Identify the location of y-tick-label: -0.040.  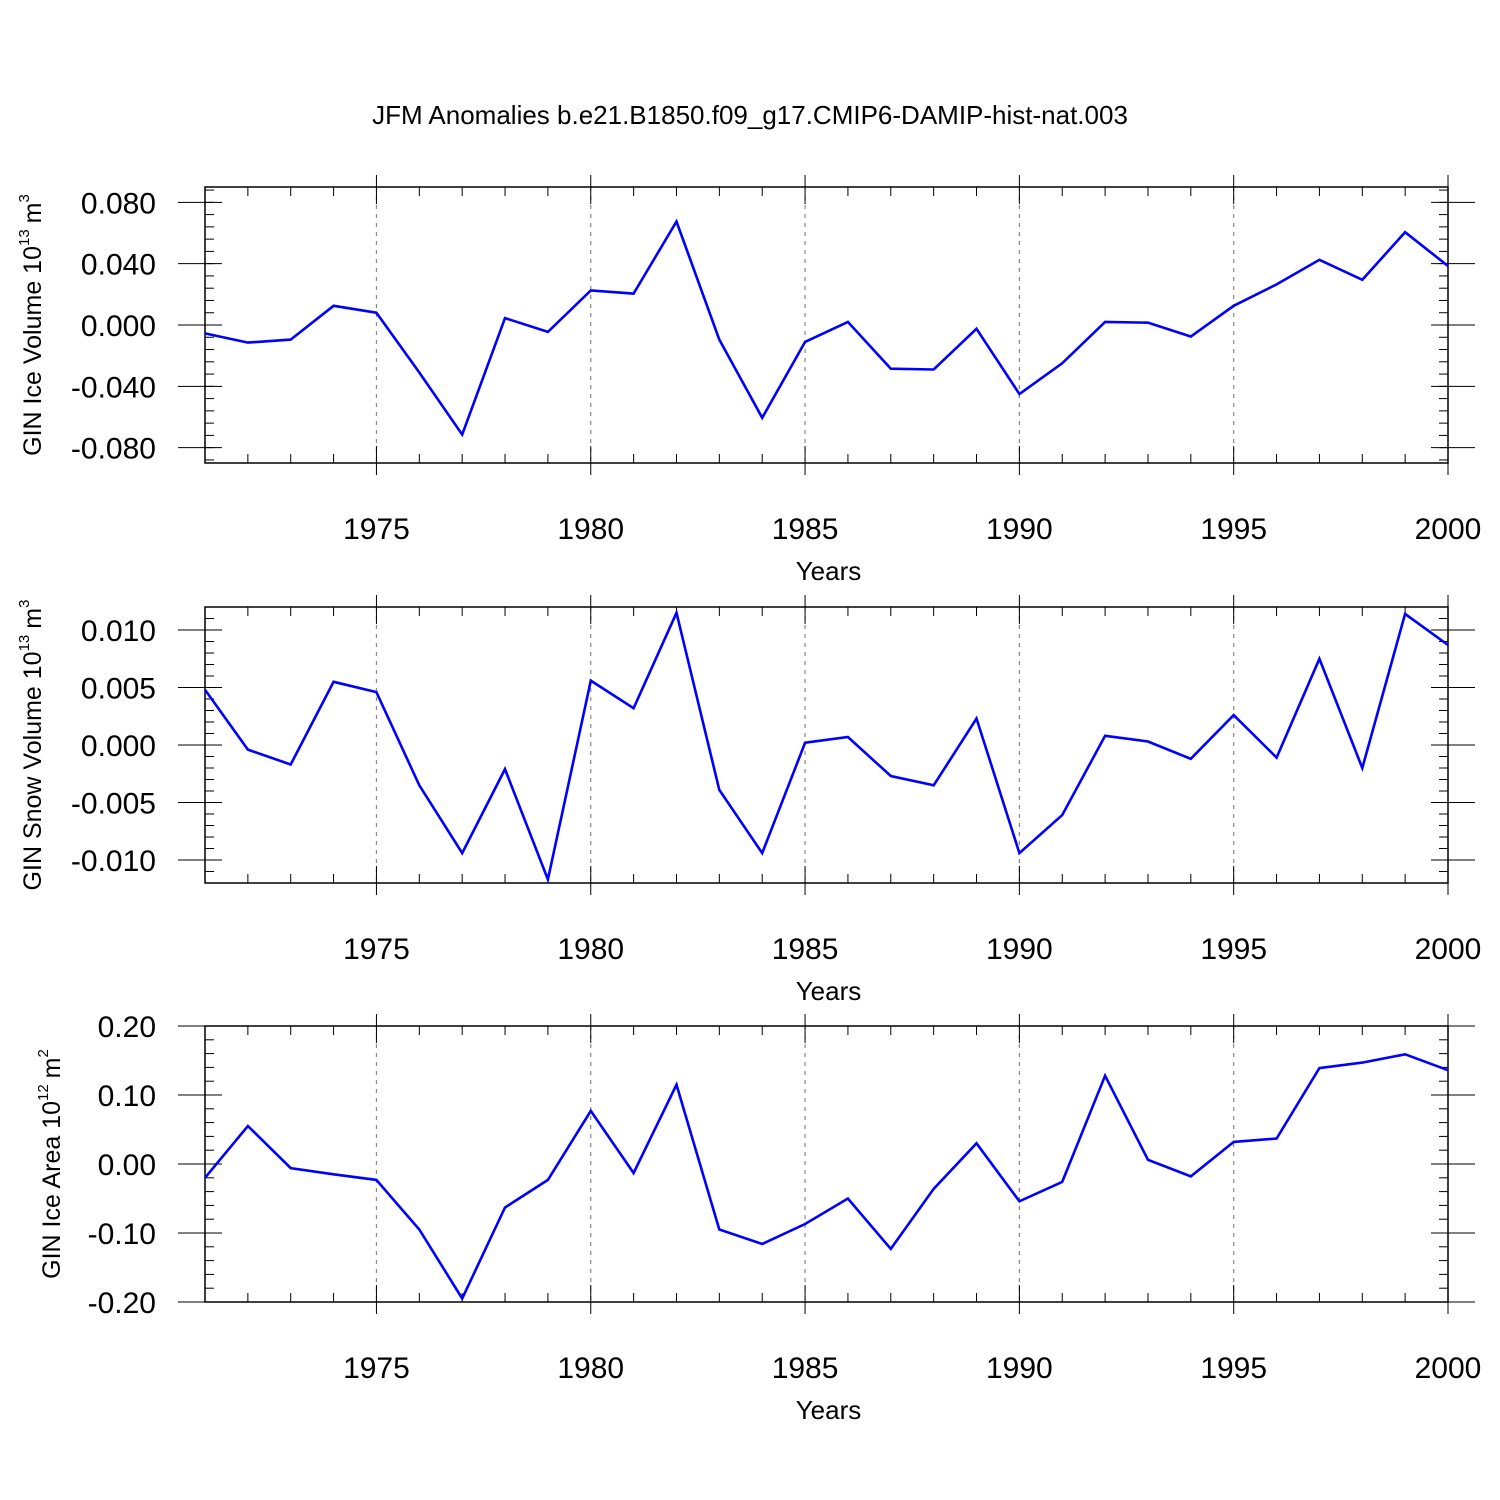
(113, 387).